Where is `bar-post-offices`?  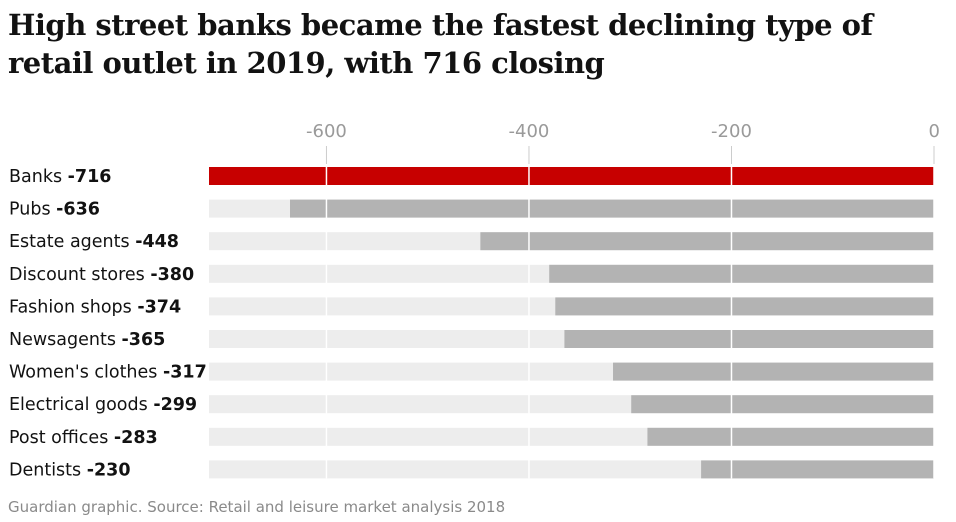
bar-post-offices is located at coordinates (790, 436).